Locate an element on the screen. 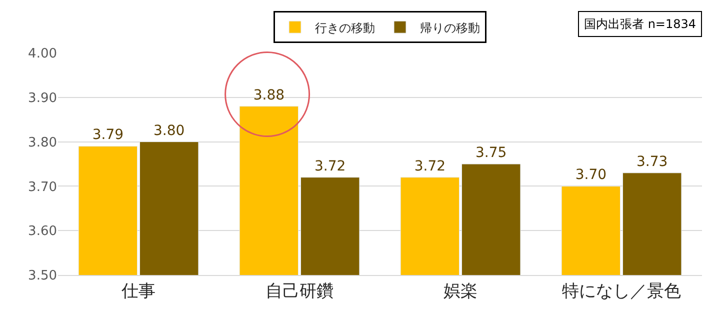 This screenshot has width=720, height=320. data-label: 3.70 is located at coordinates (590, 175).